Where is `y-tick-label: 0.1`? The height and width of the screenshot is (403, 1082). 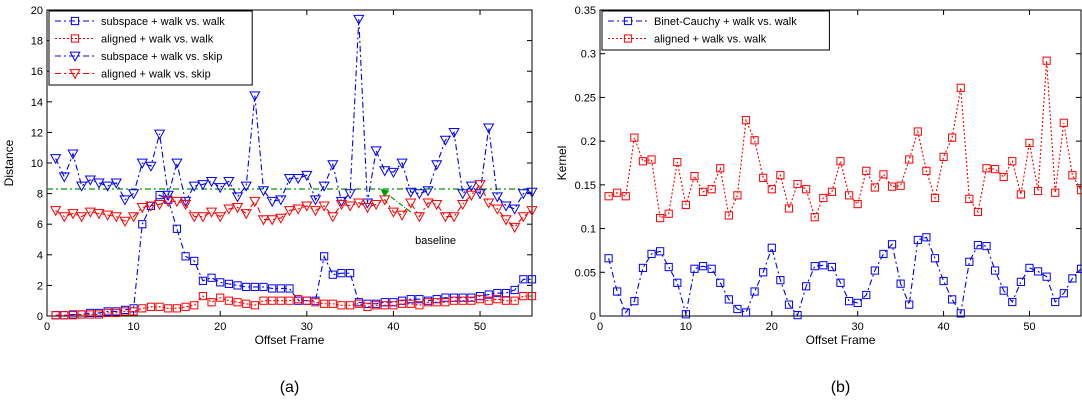 y-tick-label: 0.1 is located at coordinates (588, 230).